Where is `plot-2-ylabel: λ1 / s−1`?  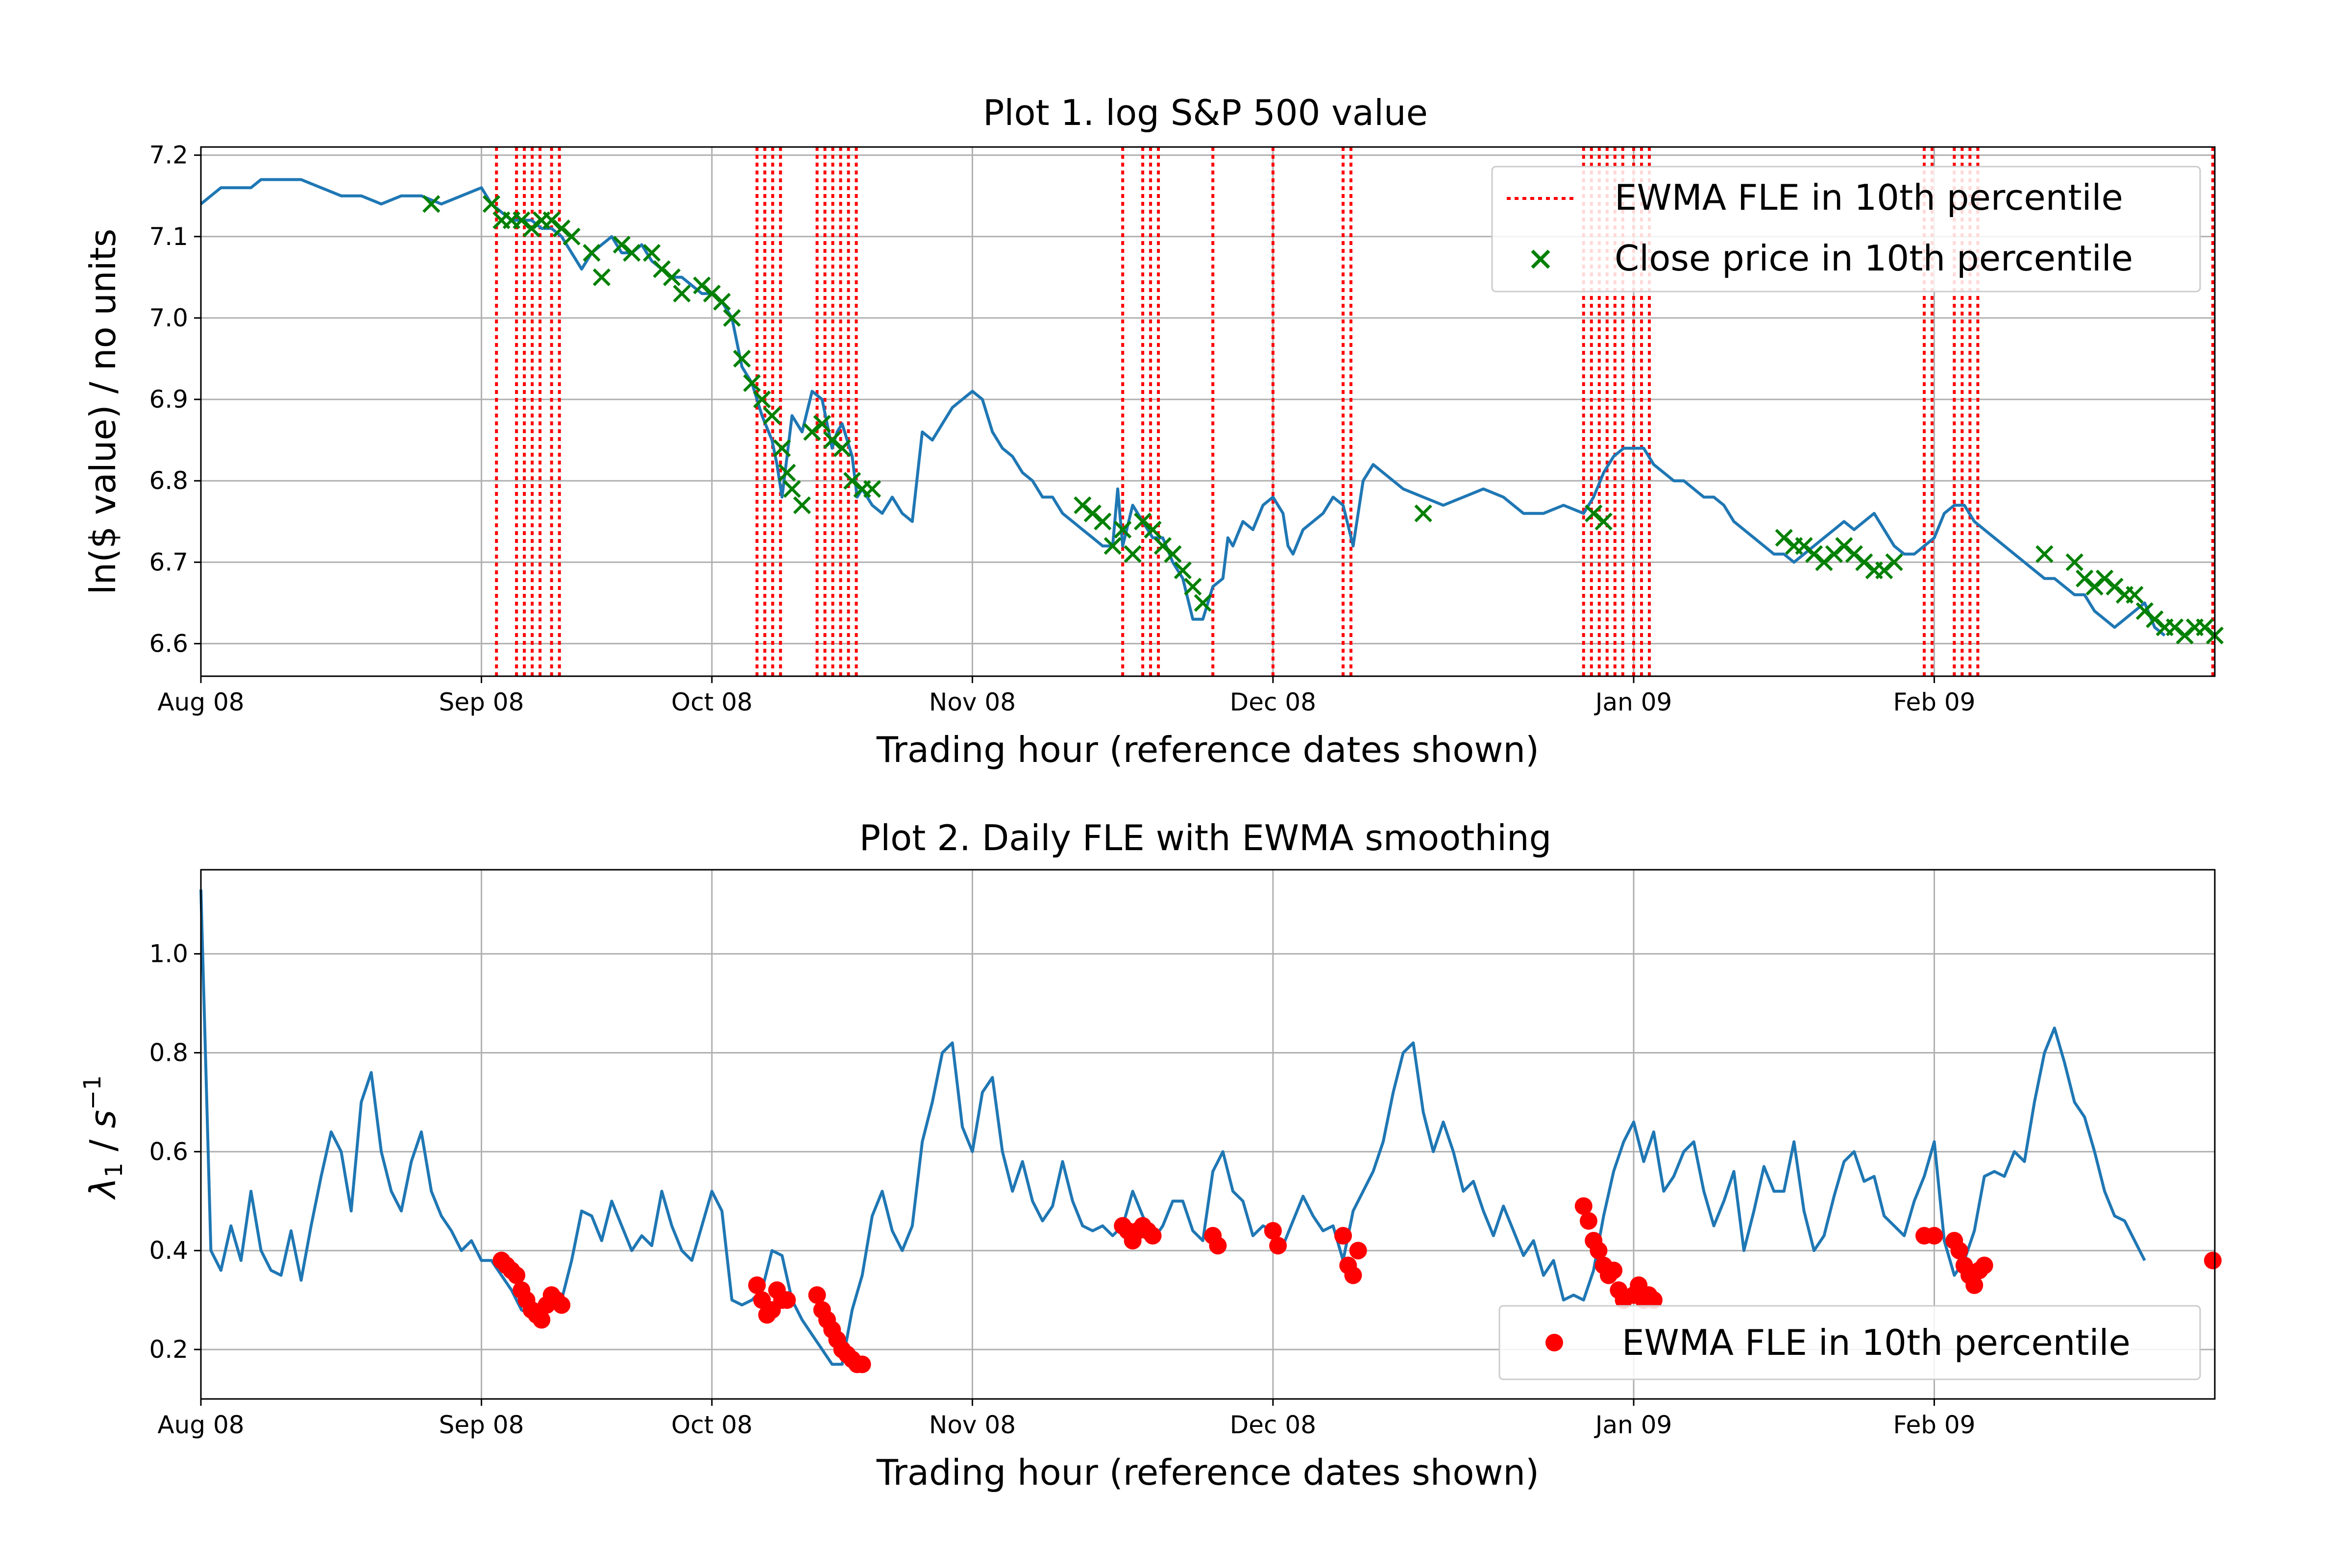
plot-2-ylabel: λ1 / s−1 is located at coordinates (103, 1137).